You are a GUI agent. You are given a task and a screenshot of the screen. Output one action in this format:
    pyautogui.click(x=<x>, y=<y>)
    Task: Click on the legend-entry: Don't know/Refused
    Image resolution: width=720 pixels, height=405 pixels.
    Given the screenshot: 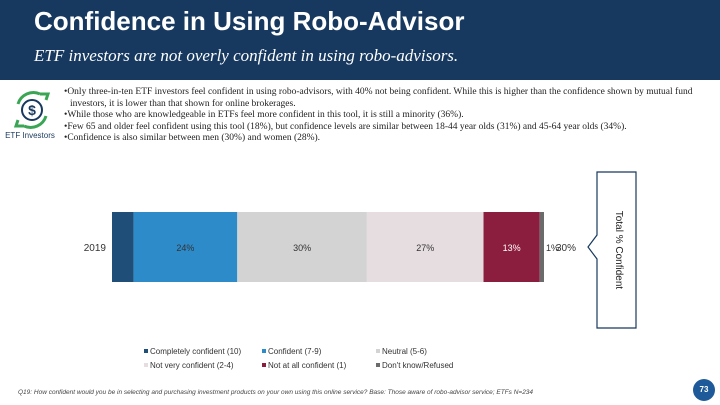 What is the action you would take?
    pyautogui.click(x=417, y=365)
    